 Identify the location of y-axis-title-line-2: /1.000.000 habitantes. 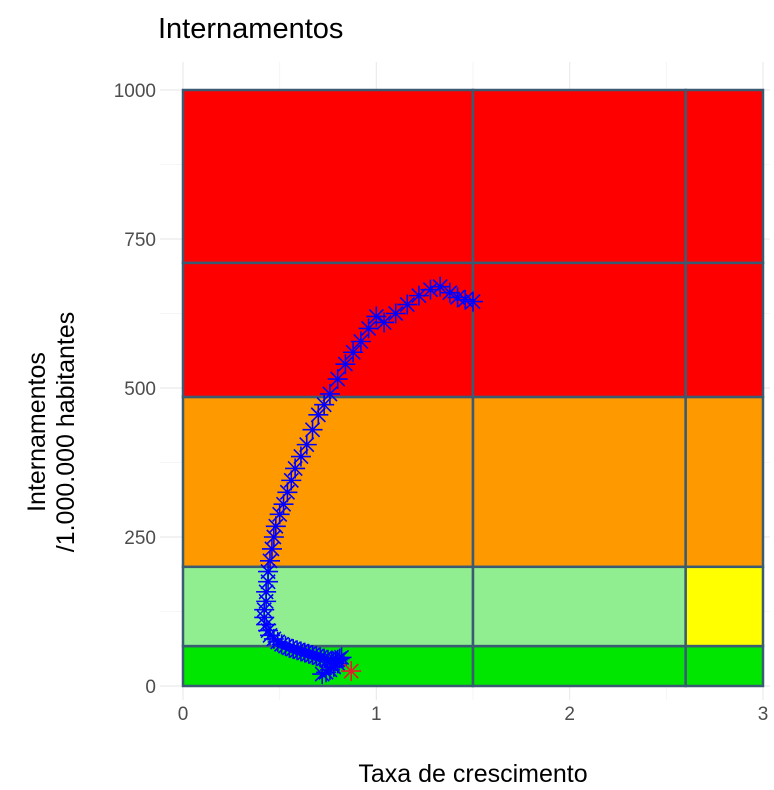
(66, 432).